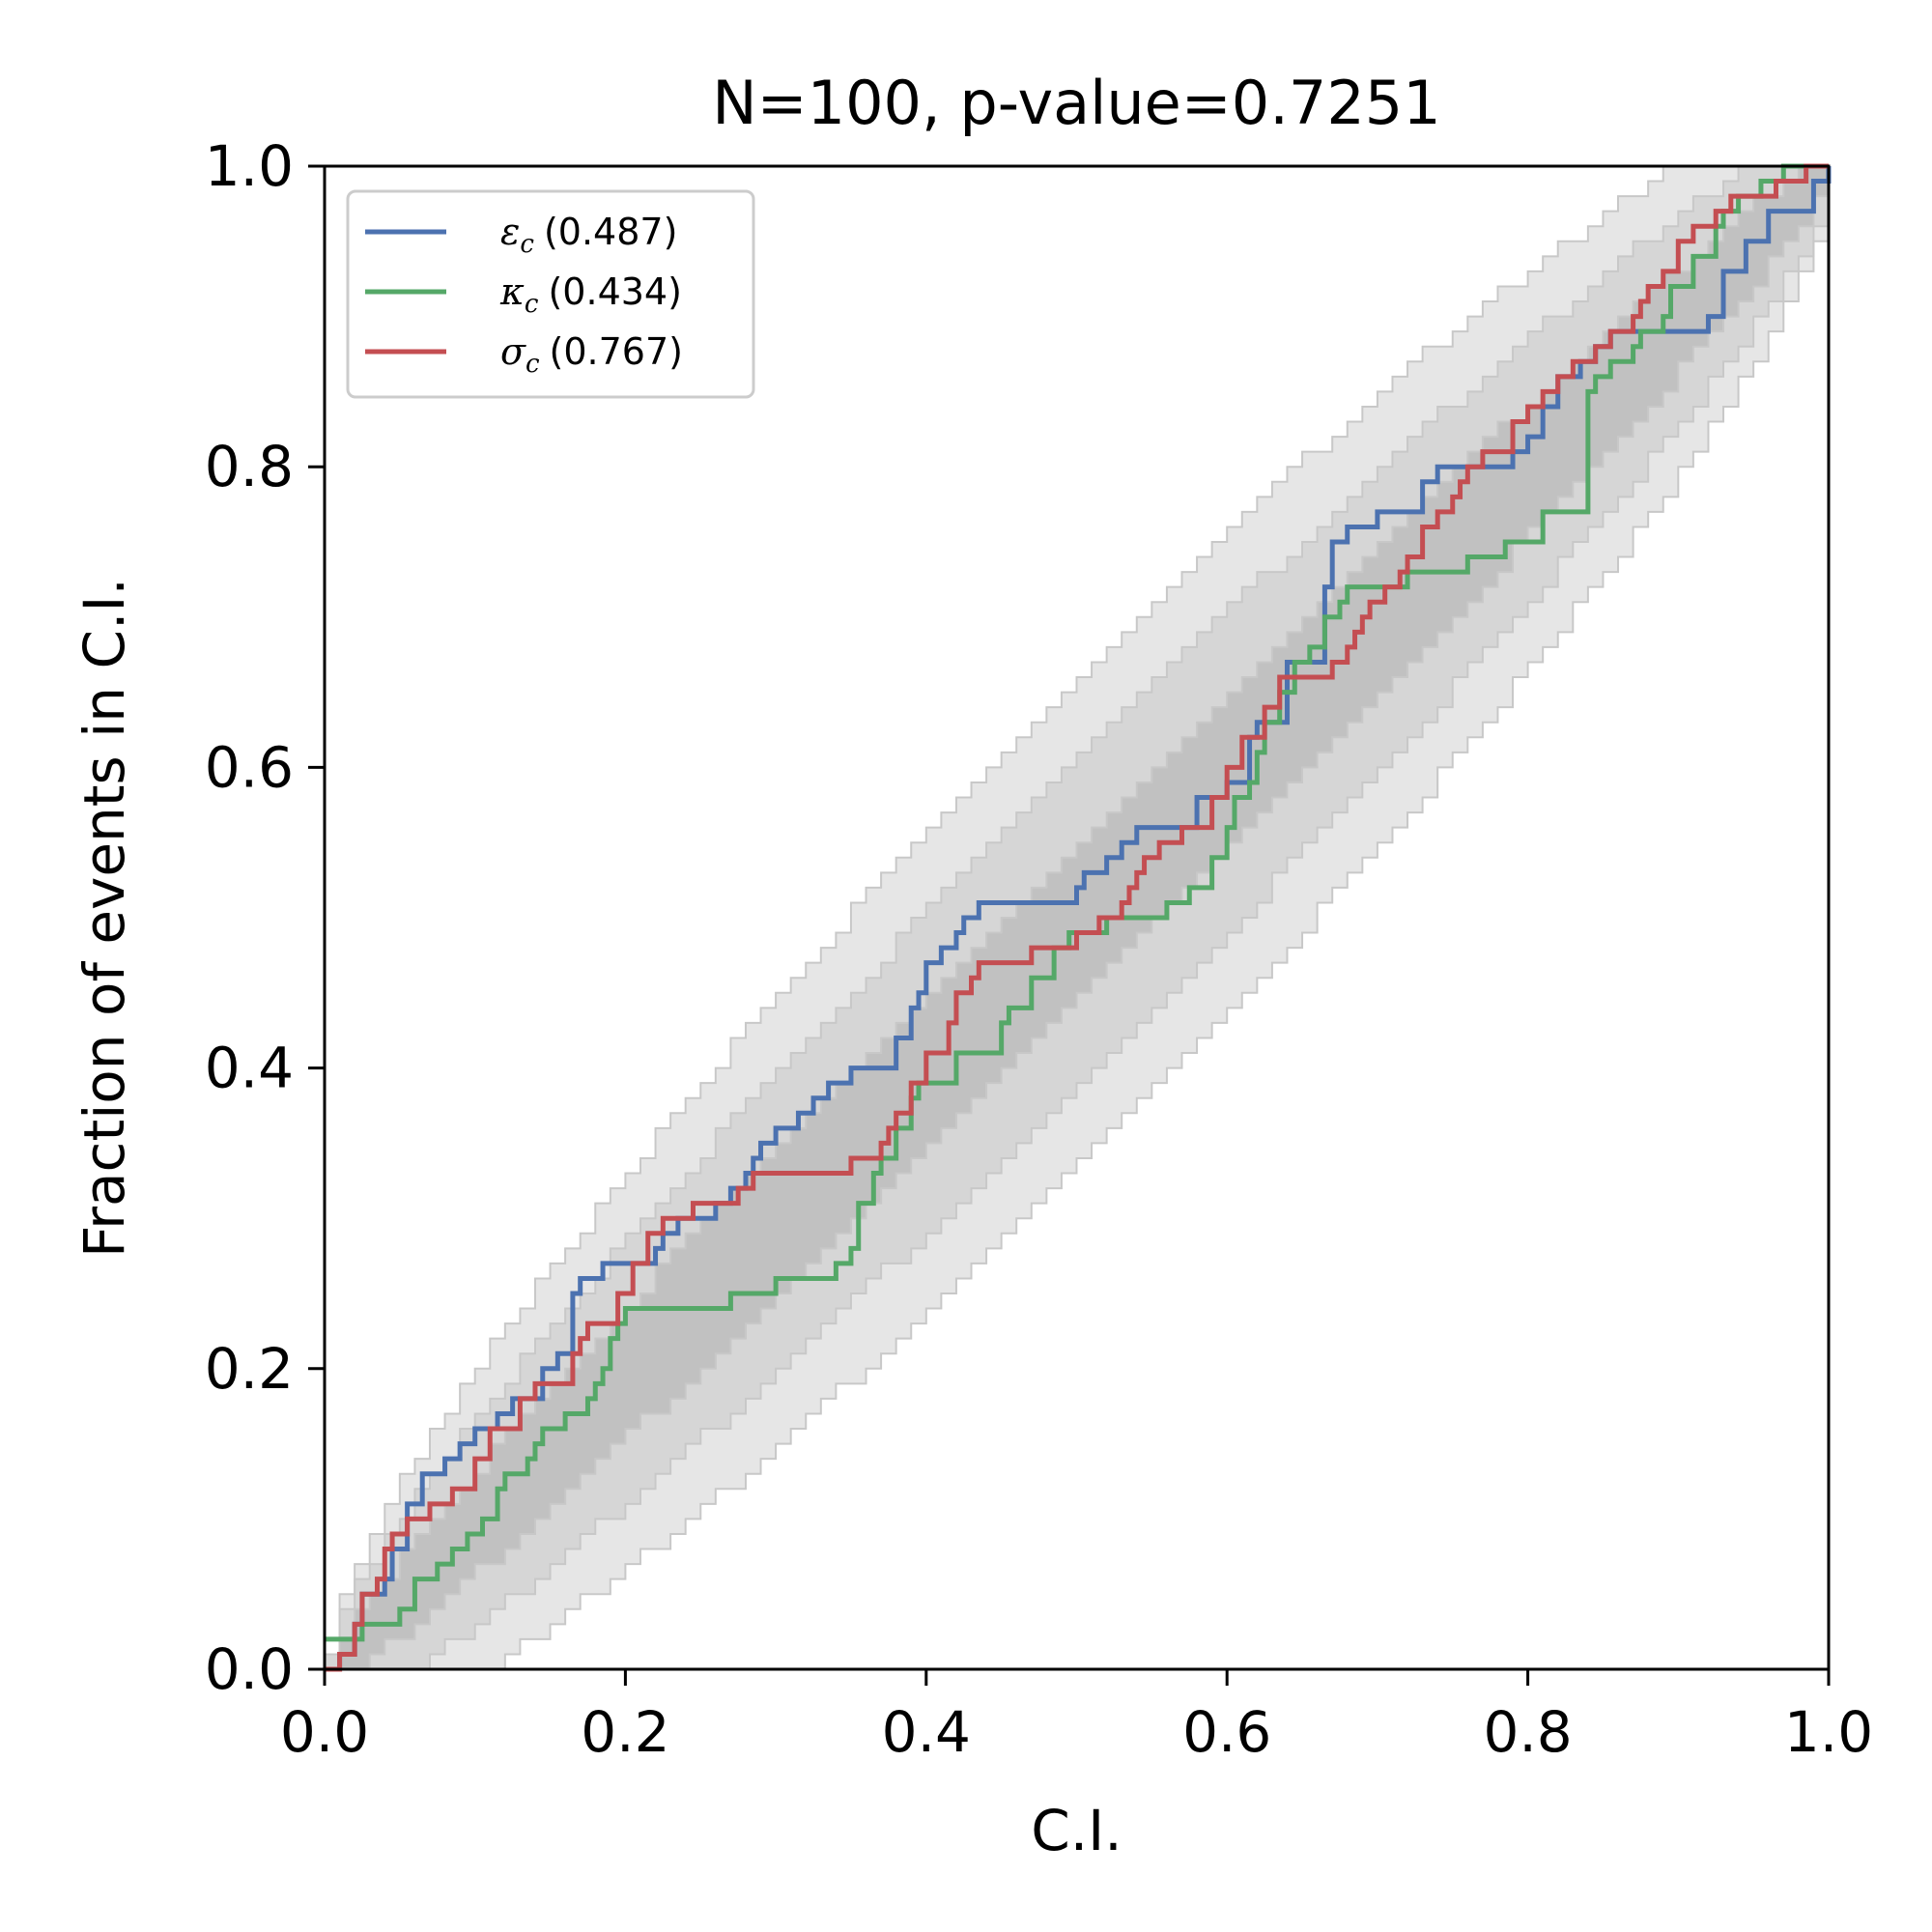 This screenshot has height=1932, width=1932. Describe the element at coordinates (1076, 1717) in the screenshot. I see `x-axis-ticks: 0.0 0.2 0.4 0.6 0.8 1.0` at that location.